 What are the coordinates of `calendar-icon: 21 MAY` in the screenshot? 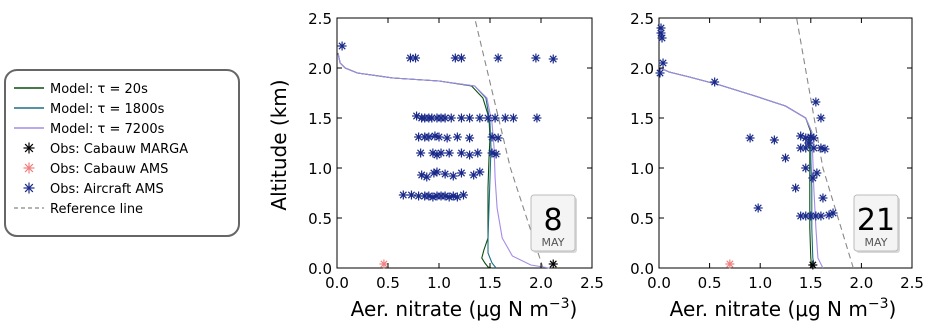 It's located at (876, 223).